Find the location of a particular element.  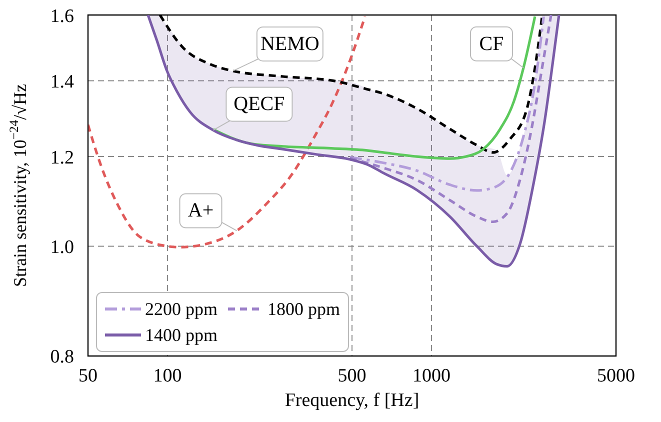

annotation: A+ is located at coordinates (201, 211).